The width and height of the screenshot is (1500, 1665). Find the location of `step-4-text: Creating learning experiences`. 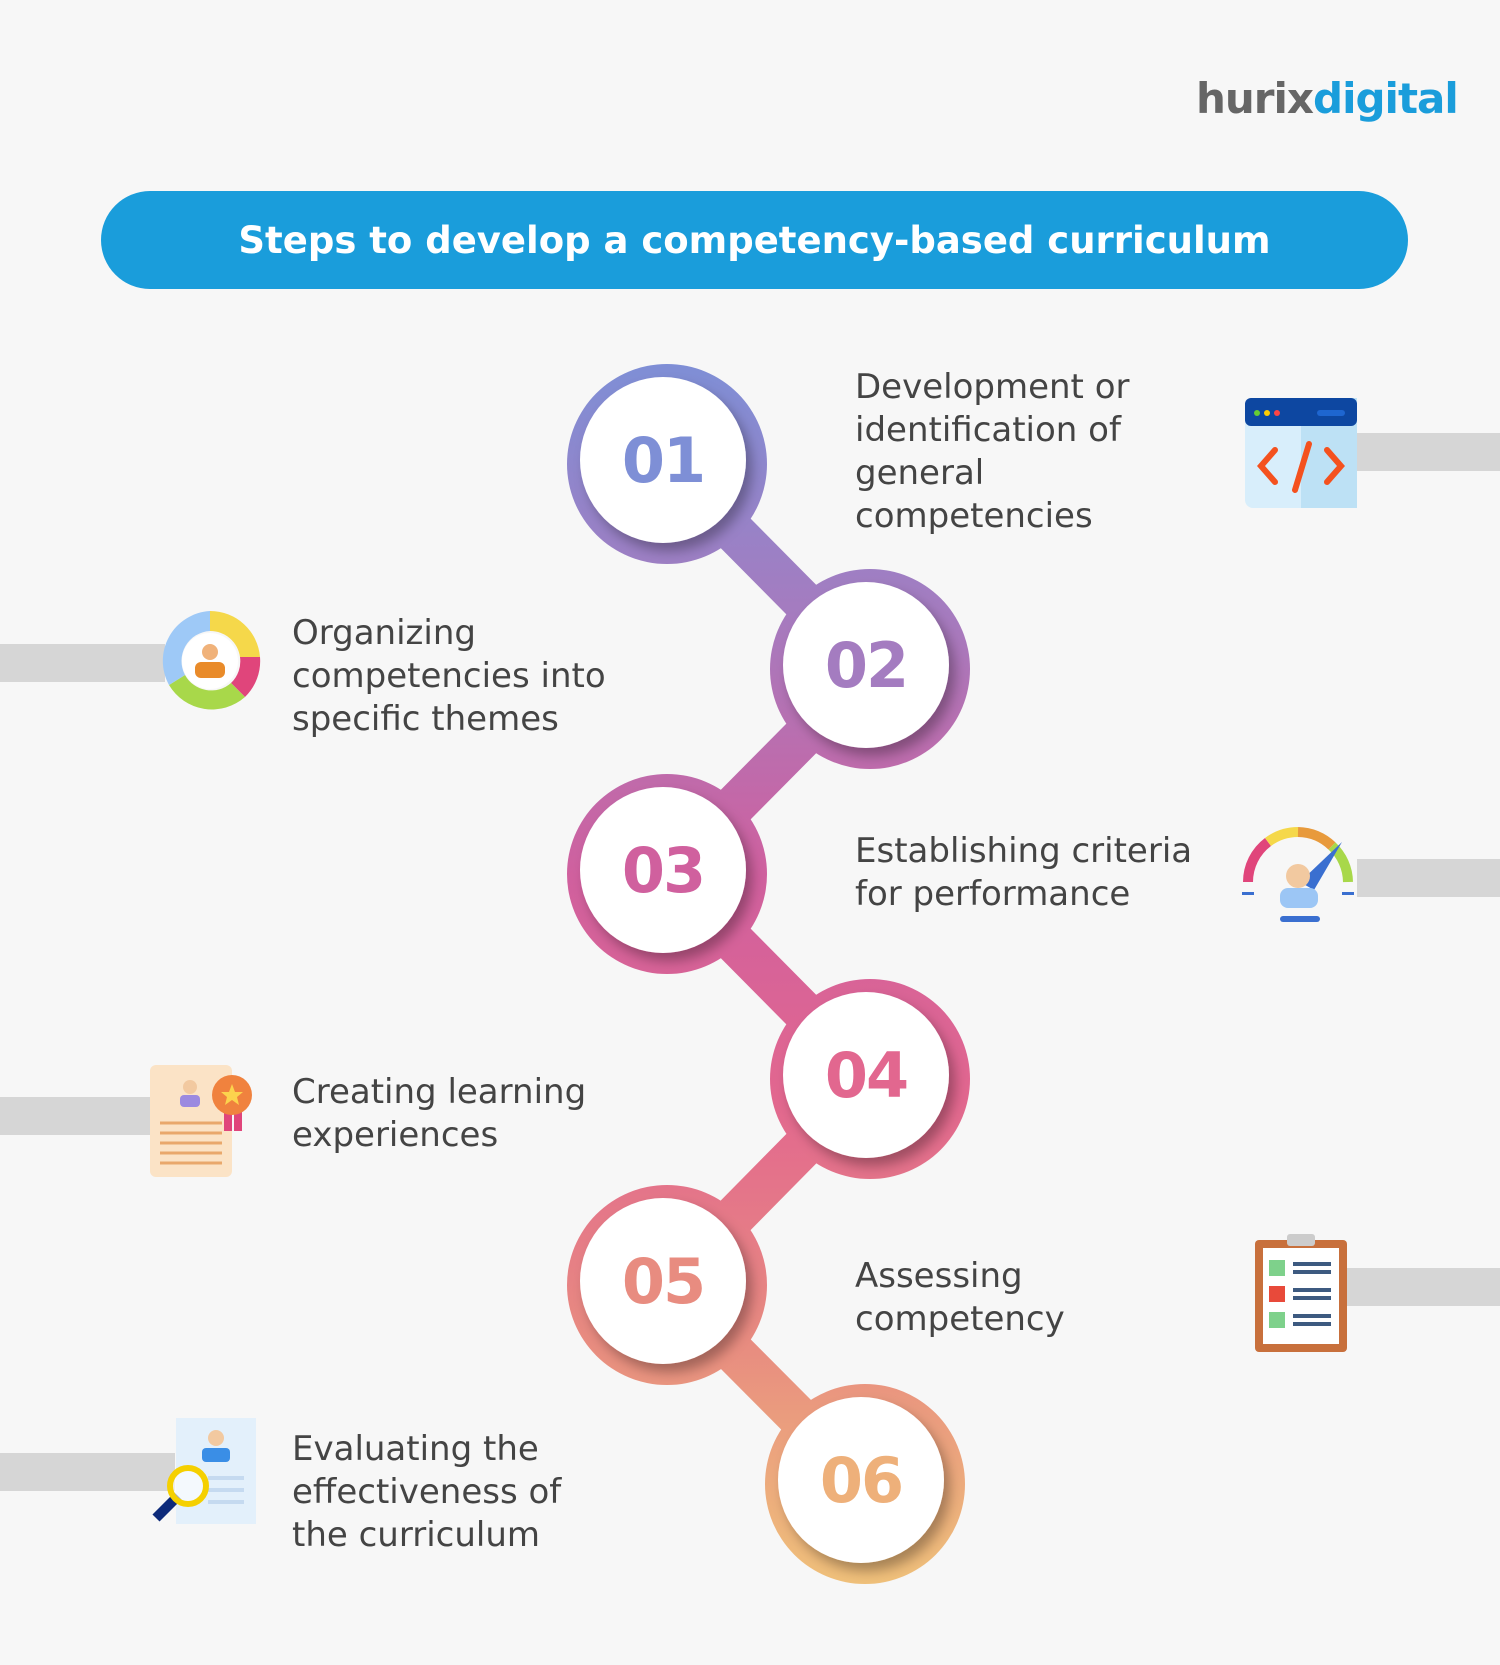

step-4-text: Creating learning experiences is located at coordinates (439, 1113).